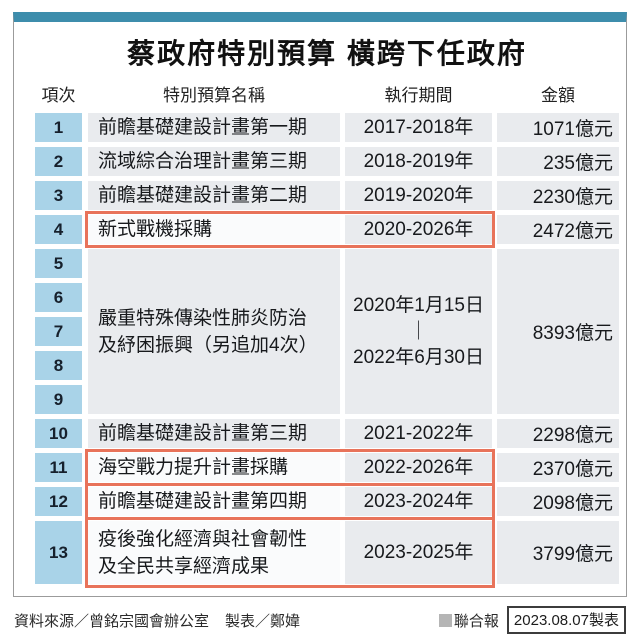  I want to click on row-number-column: 5 6 7 8 9, so click(58, 331).